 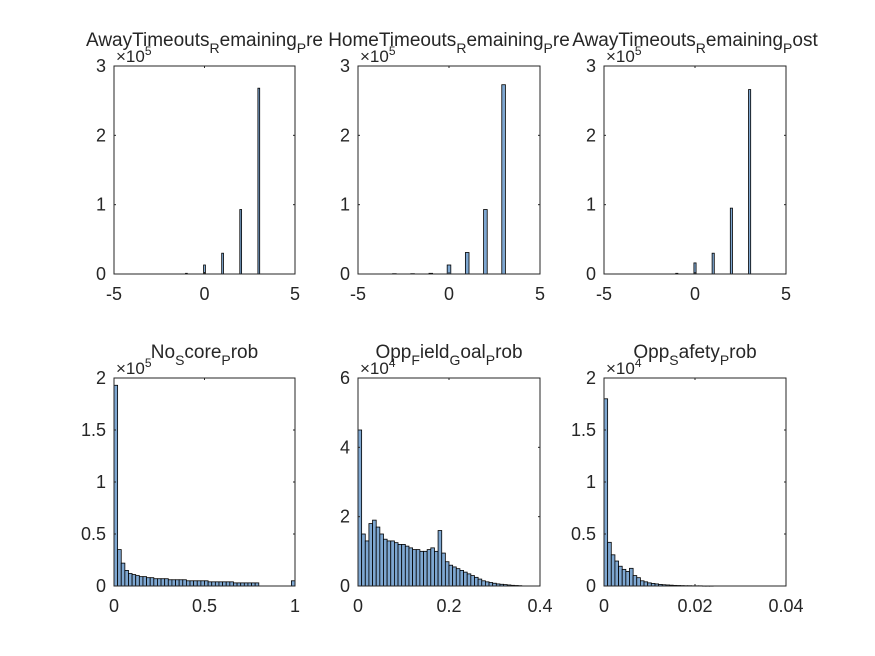 I want to click on title-part: afety, so click(x=700, y=352).